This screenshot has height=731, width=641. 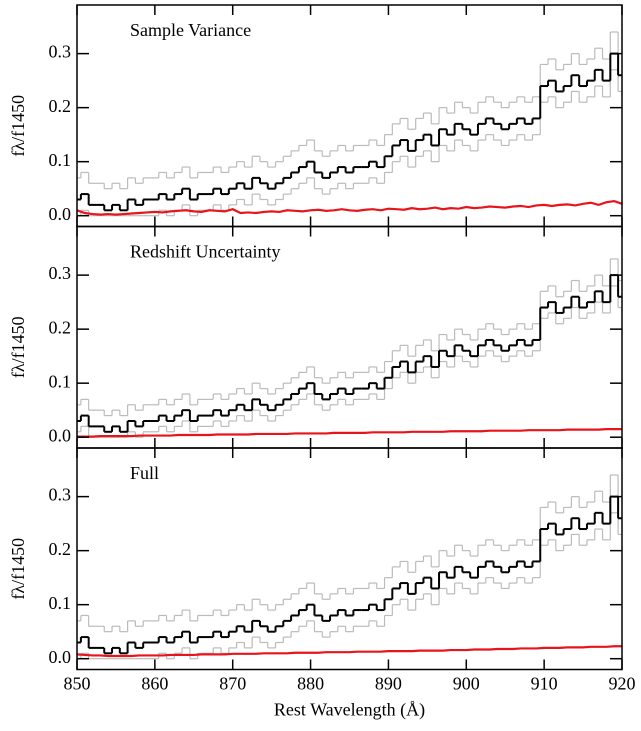 What do you see at coordinates (622, 684) in the screenshot?
I see `x-tick-label: 920` at bounding box center [622, 684].